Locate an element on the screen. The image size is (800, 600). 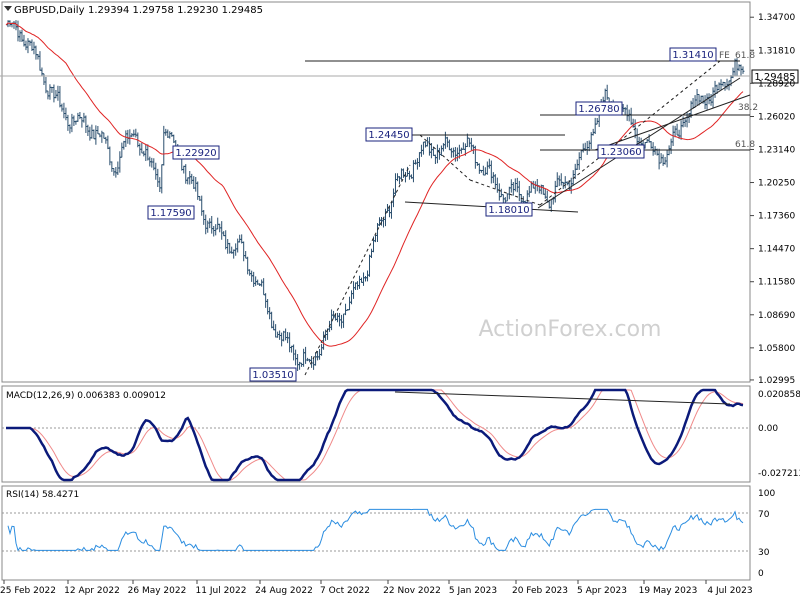
date-axis-label: 22 Nov 2022 is located at coordinates (412, 591).